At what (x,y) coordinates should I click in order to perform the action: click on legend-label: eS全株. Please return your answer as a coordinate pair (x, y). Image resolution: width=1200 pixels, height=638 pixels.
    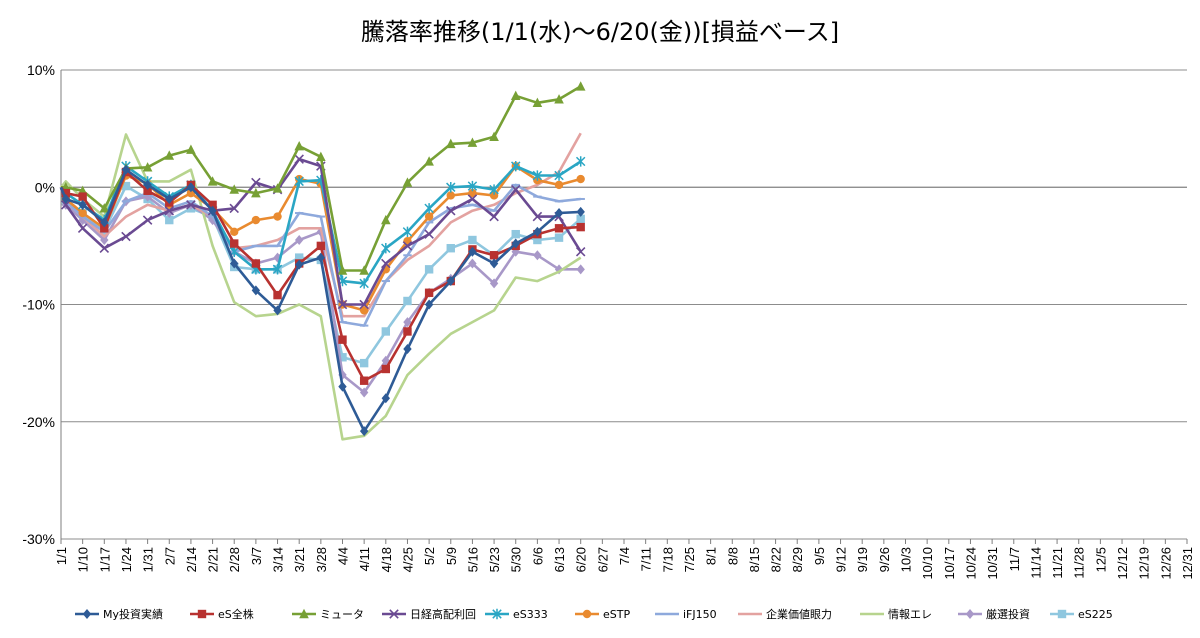
    Looking at the image, I should click on (236, 614).